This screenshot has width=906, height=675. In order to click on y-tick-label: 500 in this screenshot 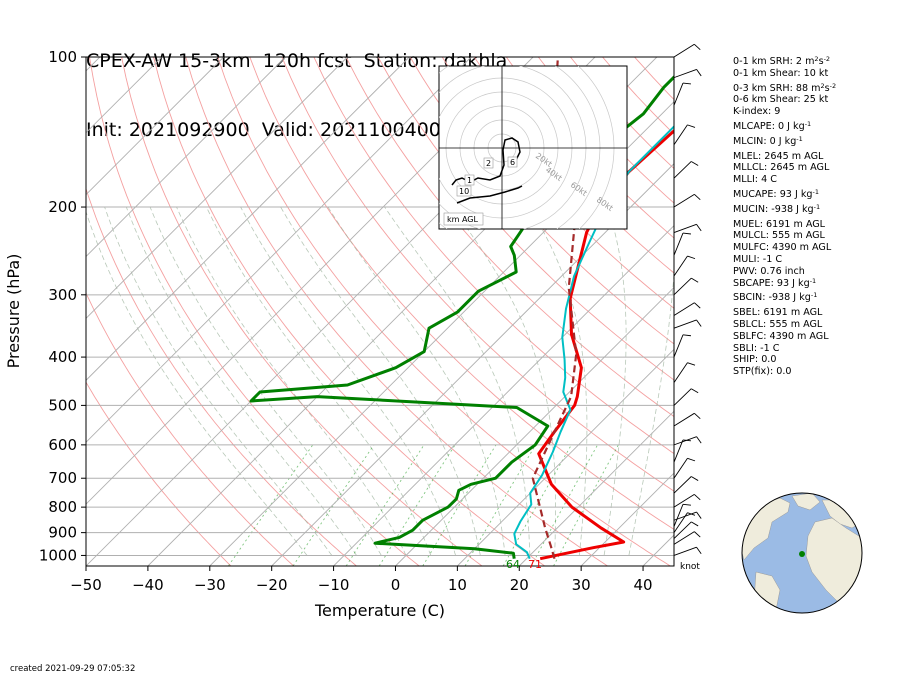, I will do `click(62, 405)`.